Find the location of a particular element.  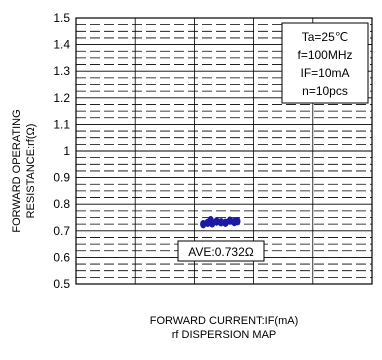

y-tick-label: 0.9 is located at coordinates (61, 178).